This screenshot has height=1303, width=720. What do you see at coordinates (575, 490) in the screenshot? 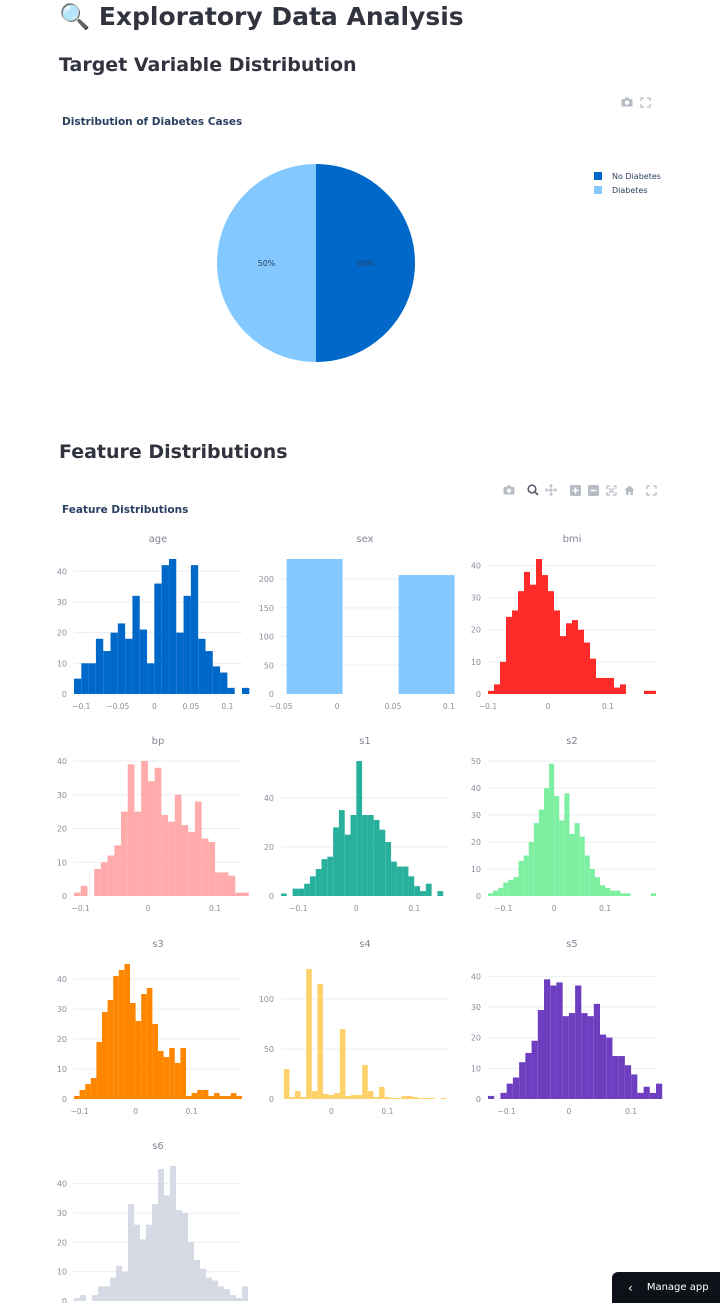
I see `zoom-in-icon` at bounding box center [575, 490].